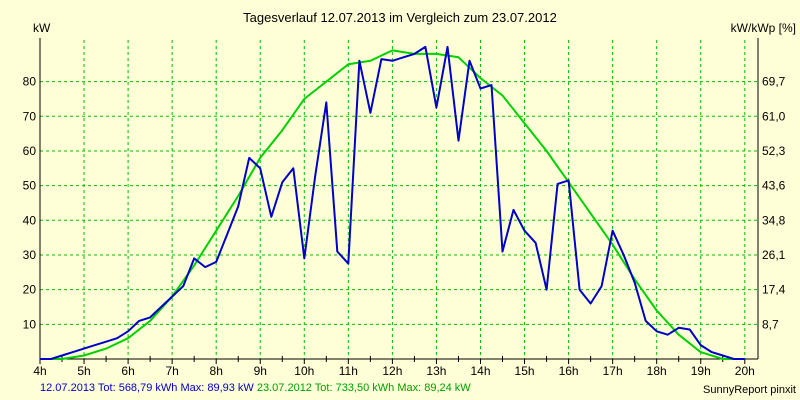  What do you see at coordinates (774, 186) in the screenshot?
I see `y-tick-label-right: 43,6` at bounding box center [774, 186].